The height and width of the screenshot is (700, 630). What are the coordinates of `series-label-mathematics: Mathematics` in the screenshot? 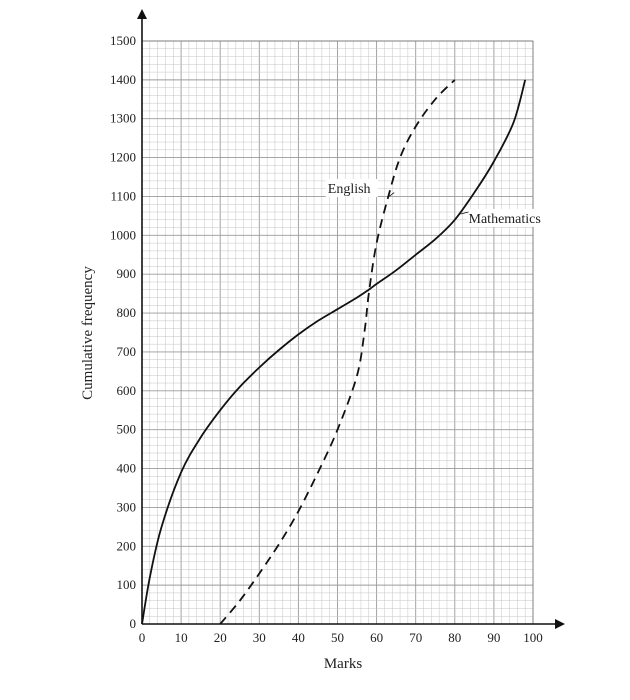 It's located at (505, 219).